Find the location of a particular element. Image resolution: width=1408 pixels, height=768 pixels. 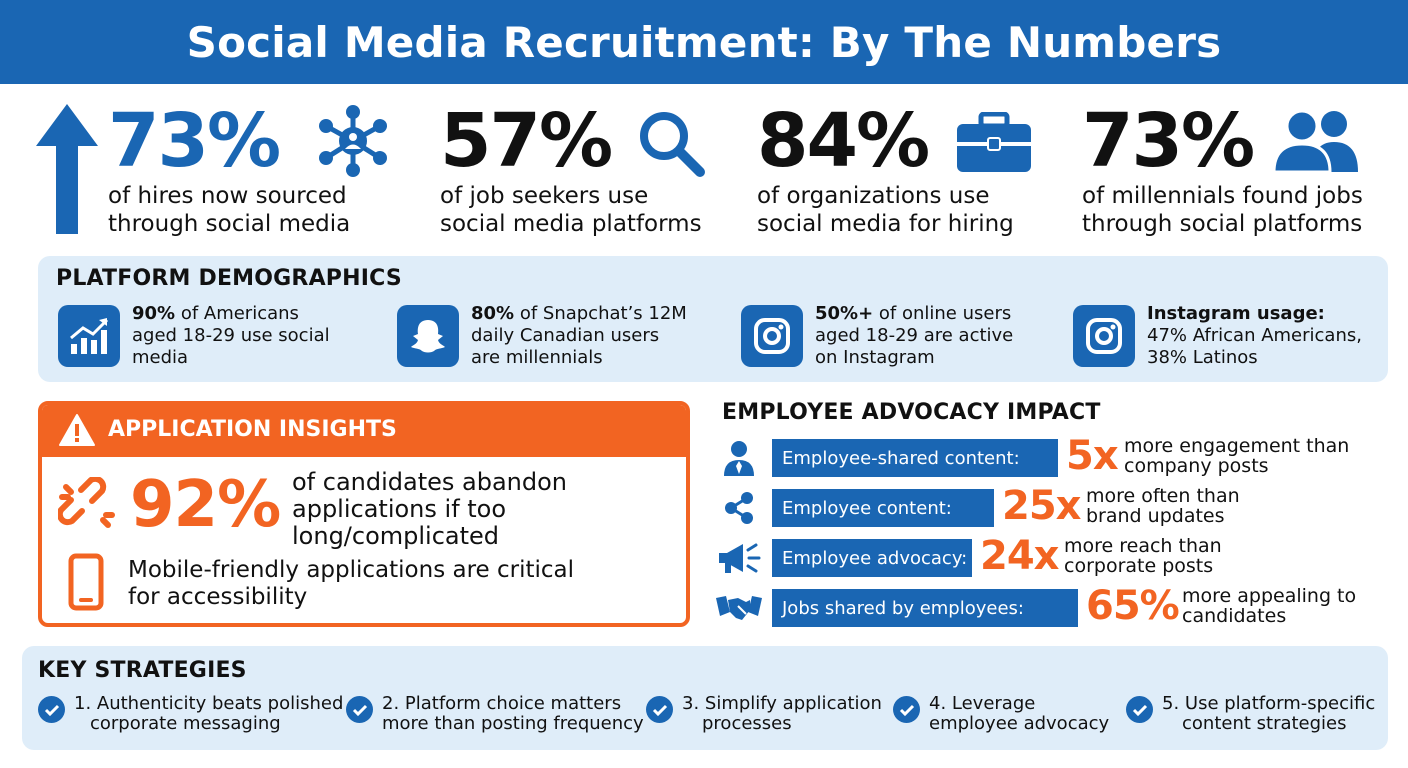

mobile-line2: for accessibility is located at coordinates (218, 597).